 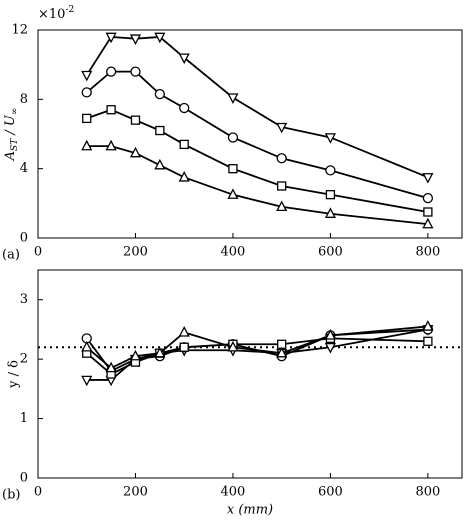 I want to click on y-tick-label: 1, so click(x=24, y=418).